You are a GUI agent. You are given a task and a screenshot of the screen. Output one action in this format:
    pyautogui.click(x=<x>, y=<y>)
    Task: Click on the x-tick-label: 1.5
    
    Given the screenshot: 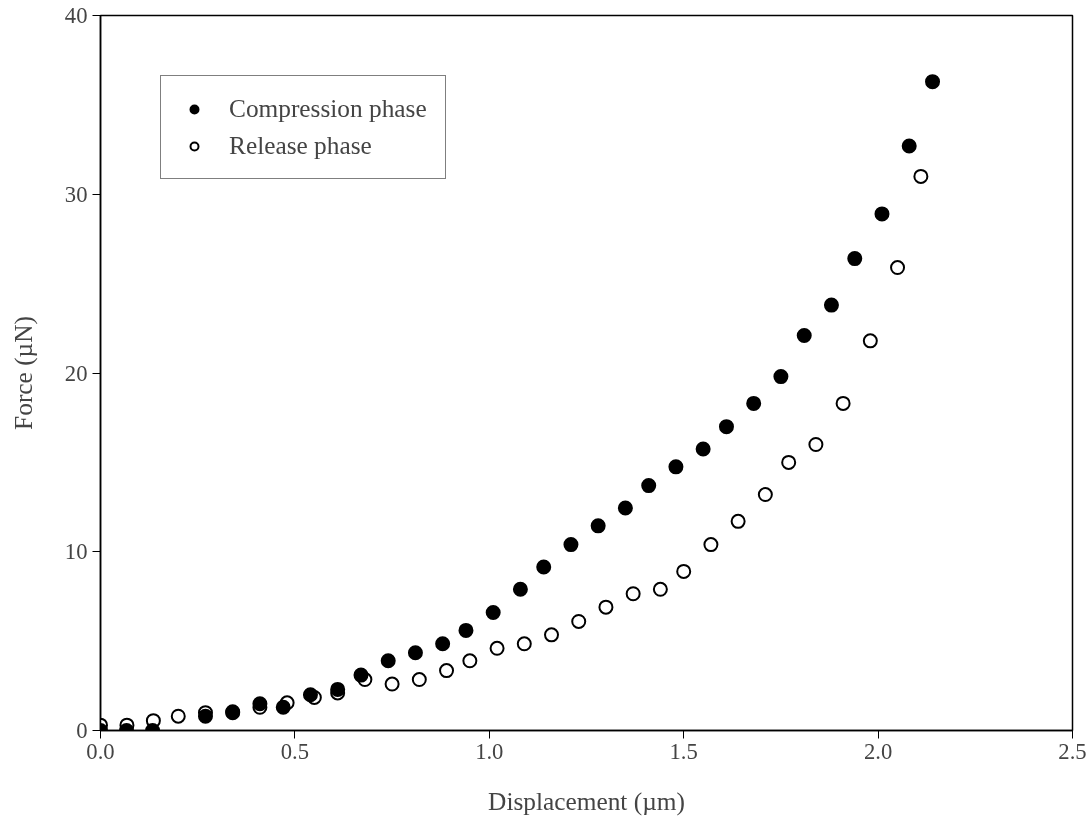 What is the action you would take?
    pyautogui.click(x=683, y=751)
    